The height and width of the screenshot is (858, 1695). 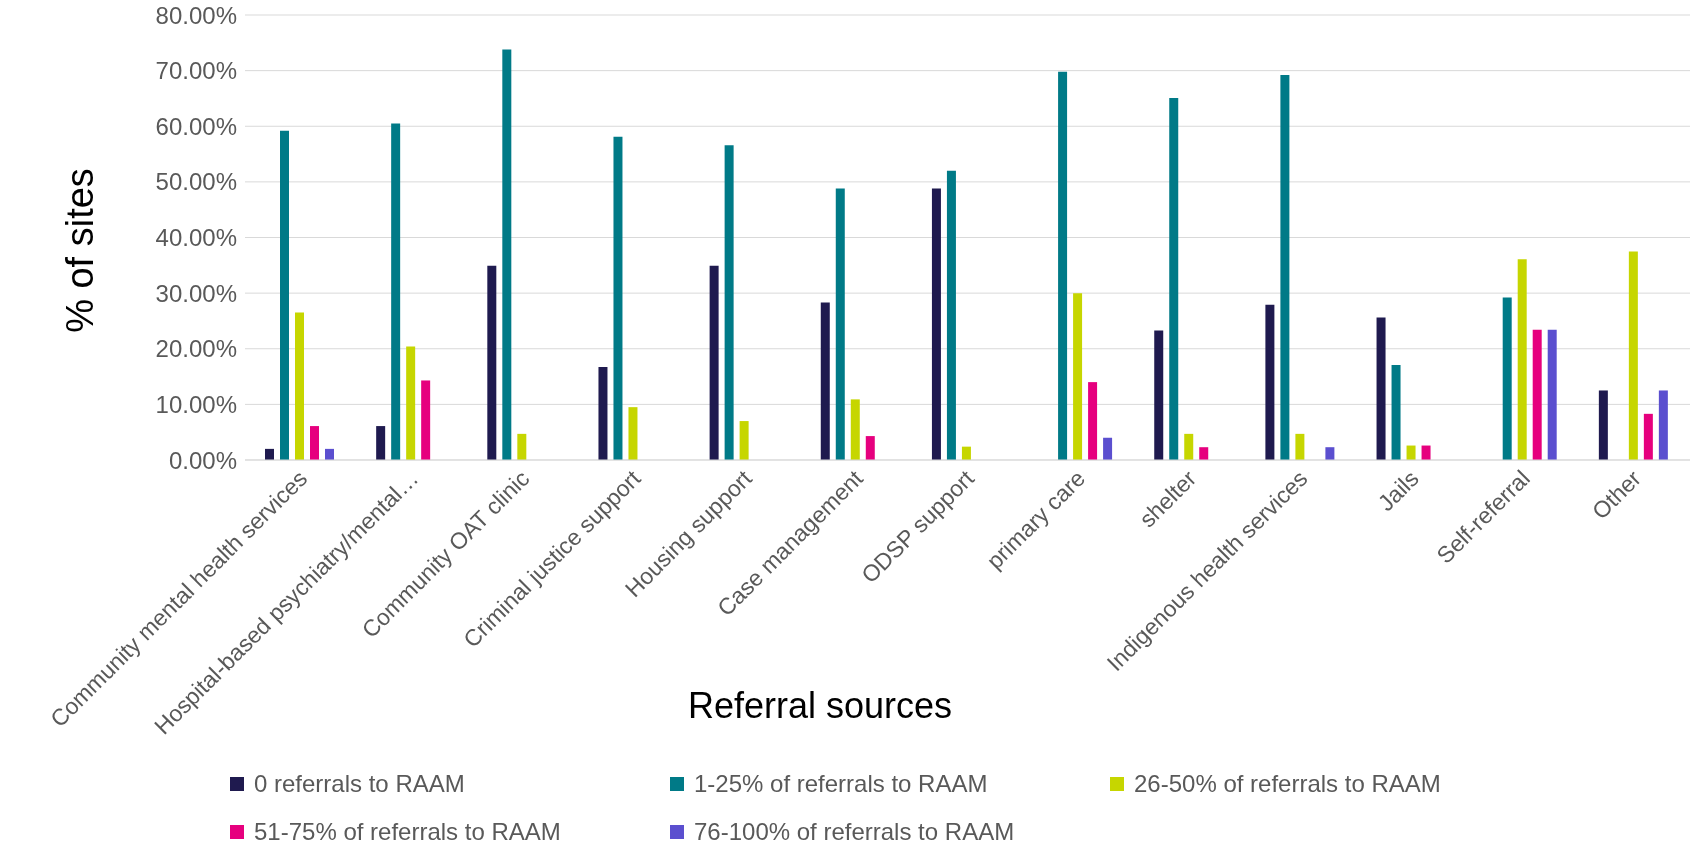 What do you see at coordinates (359, 784) in the screenshot?
I see `legend-label: 0 referrals to RAAM` at bounding box center [359, 784].